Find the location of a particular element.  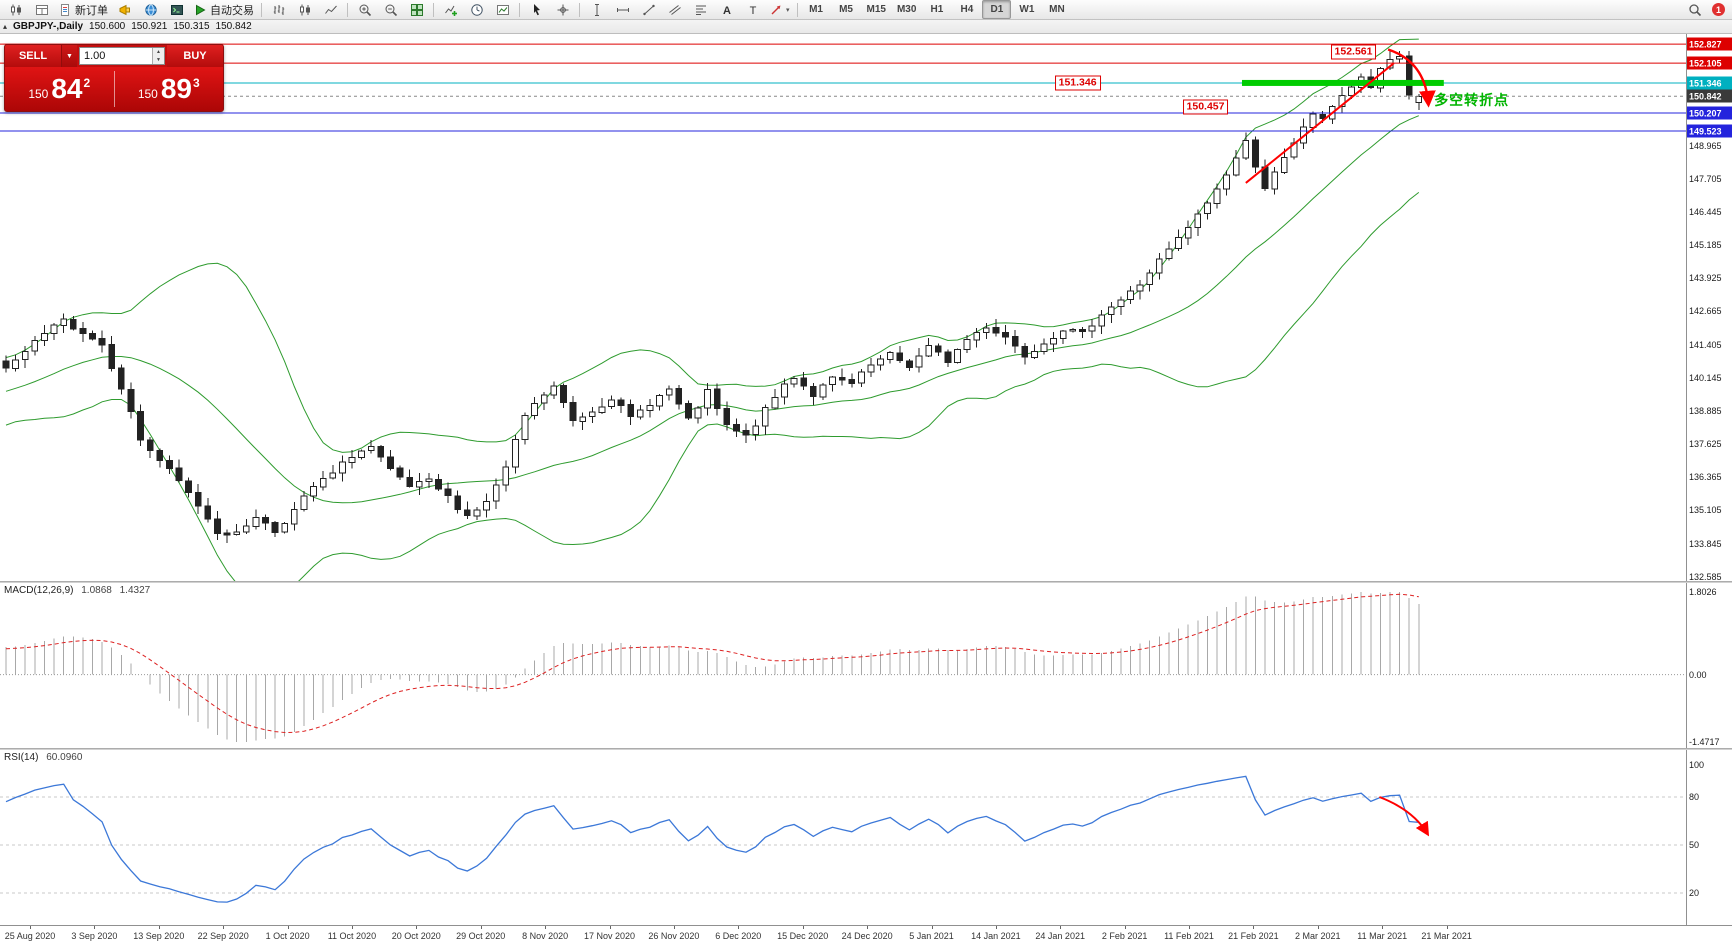

zoom-in-button is located at coordinates (364, 9).